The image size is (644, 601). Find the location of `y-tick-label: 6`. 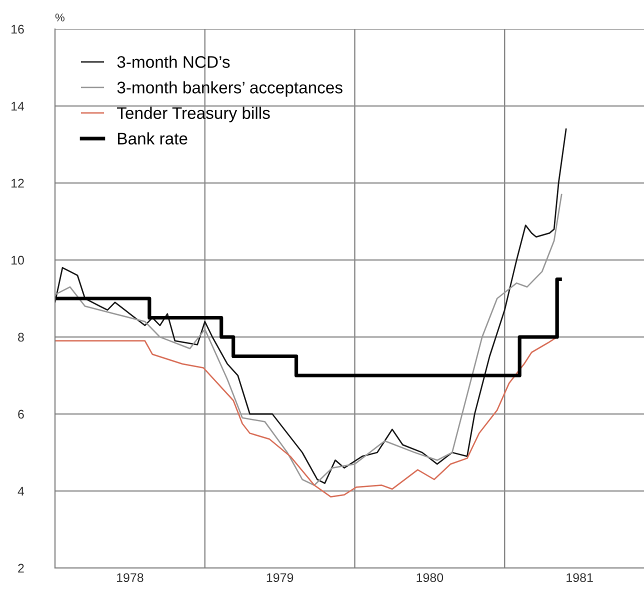

y-tick-label: 6 is located at coordinates (21, 414).